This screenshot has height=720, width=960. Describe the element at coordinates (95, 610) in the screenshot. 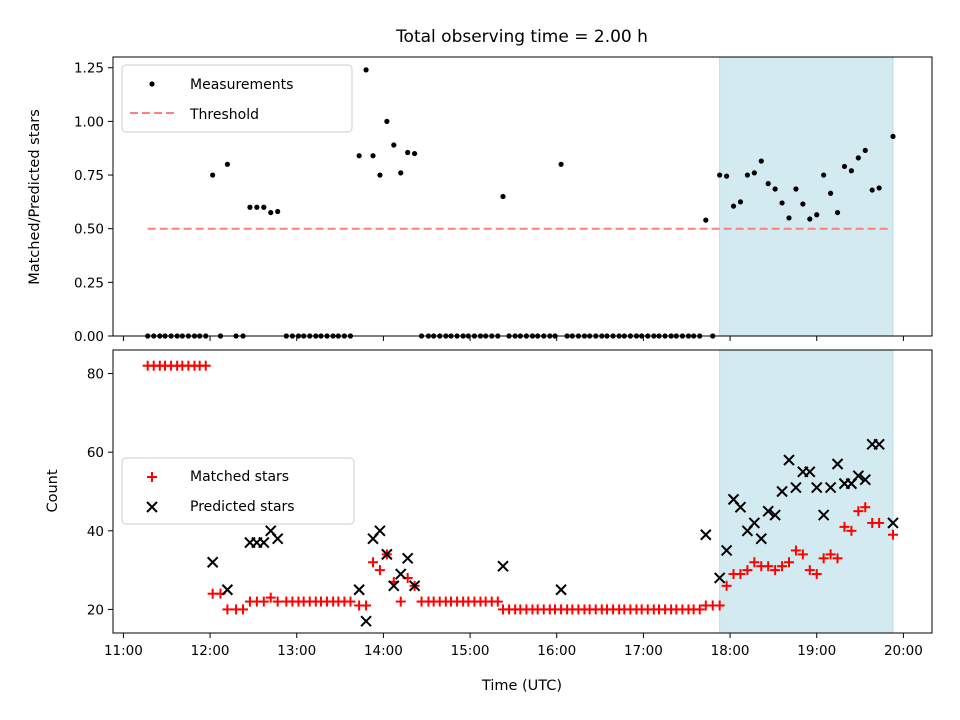

I see `y-tick-label: 20` at that location.